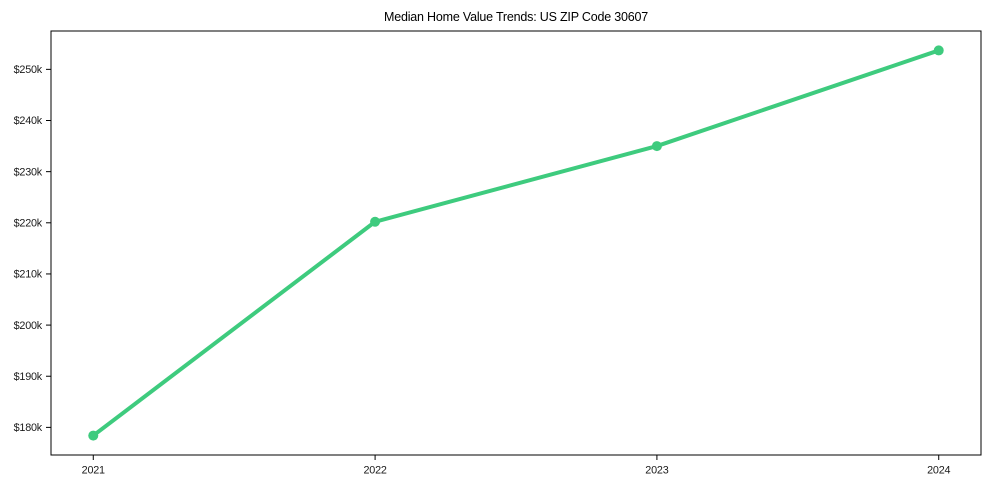  What do you see at coordinates (28, 326) in the screenshot?
I see `y-tick-label: $200k` at bounding box center [28, 326].